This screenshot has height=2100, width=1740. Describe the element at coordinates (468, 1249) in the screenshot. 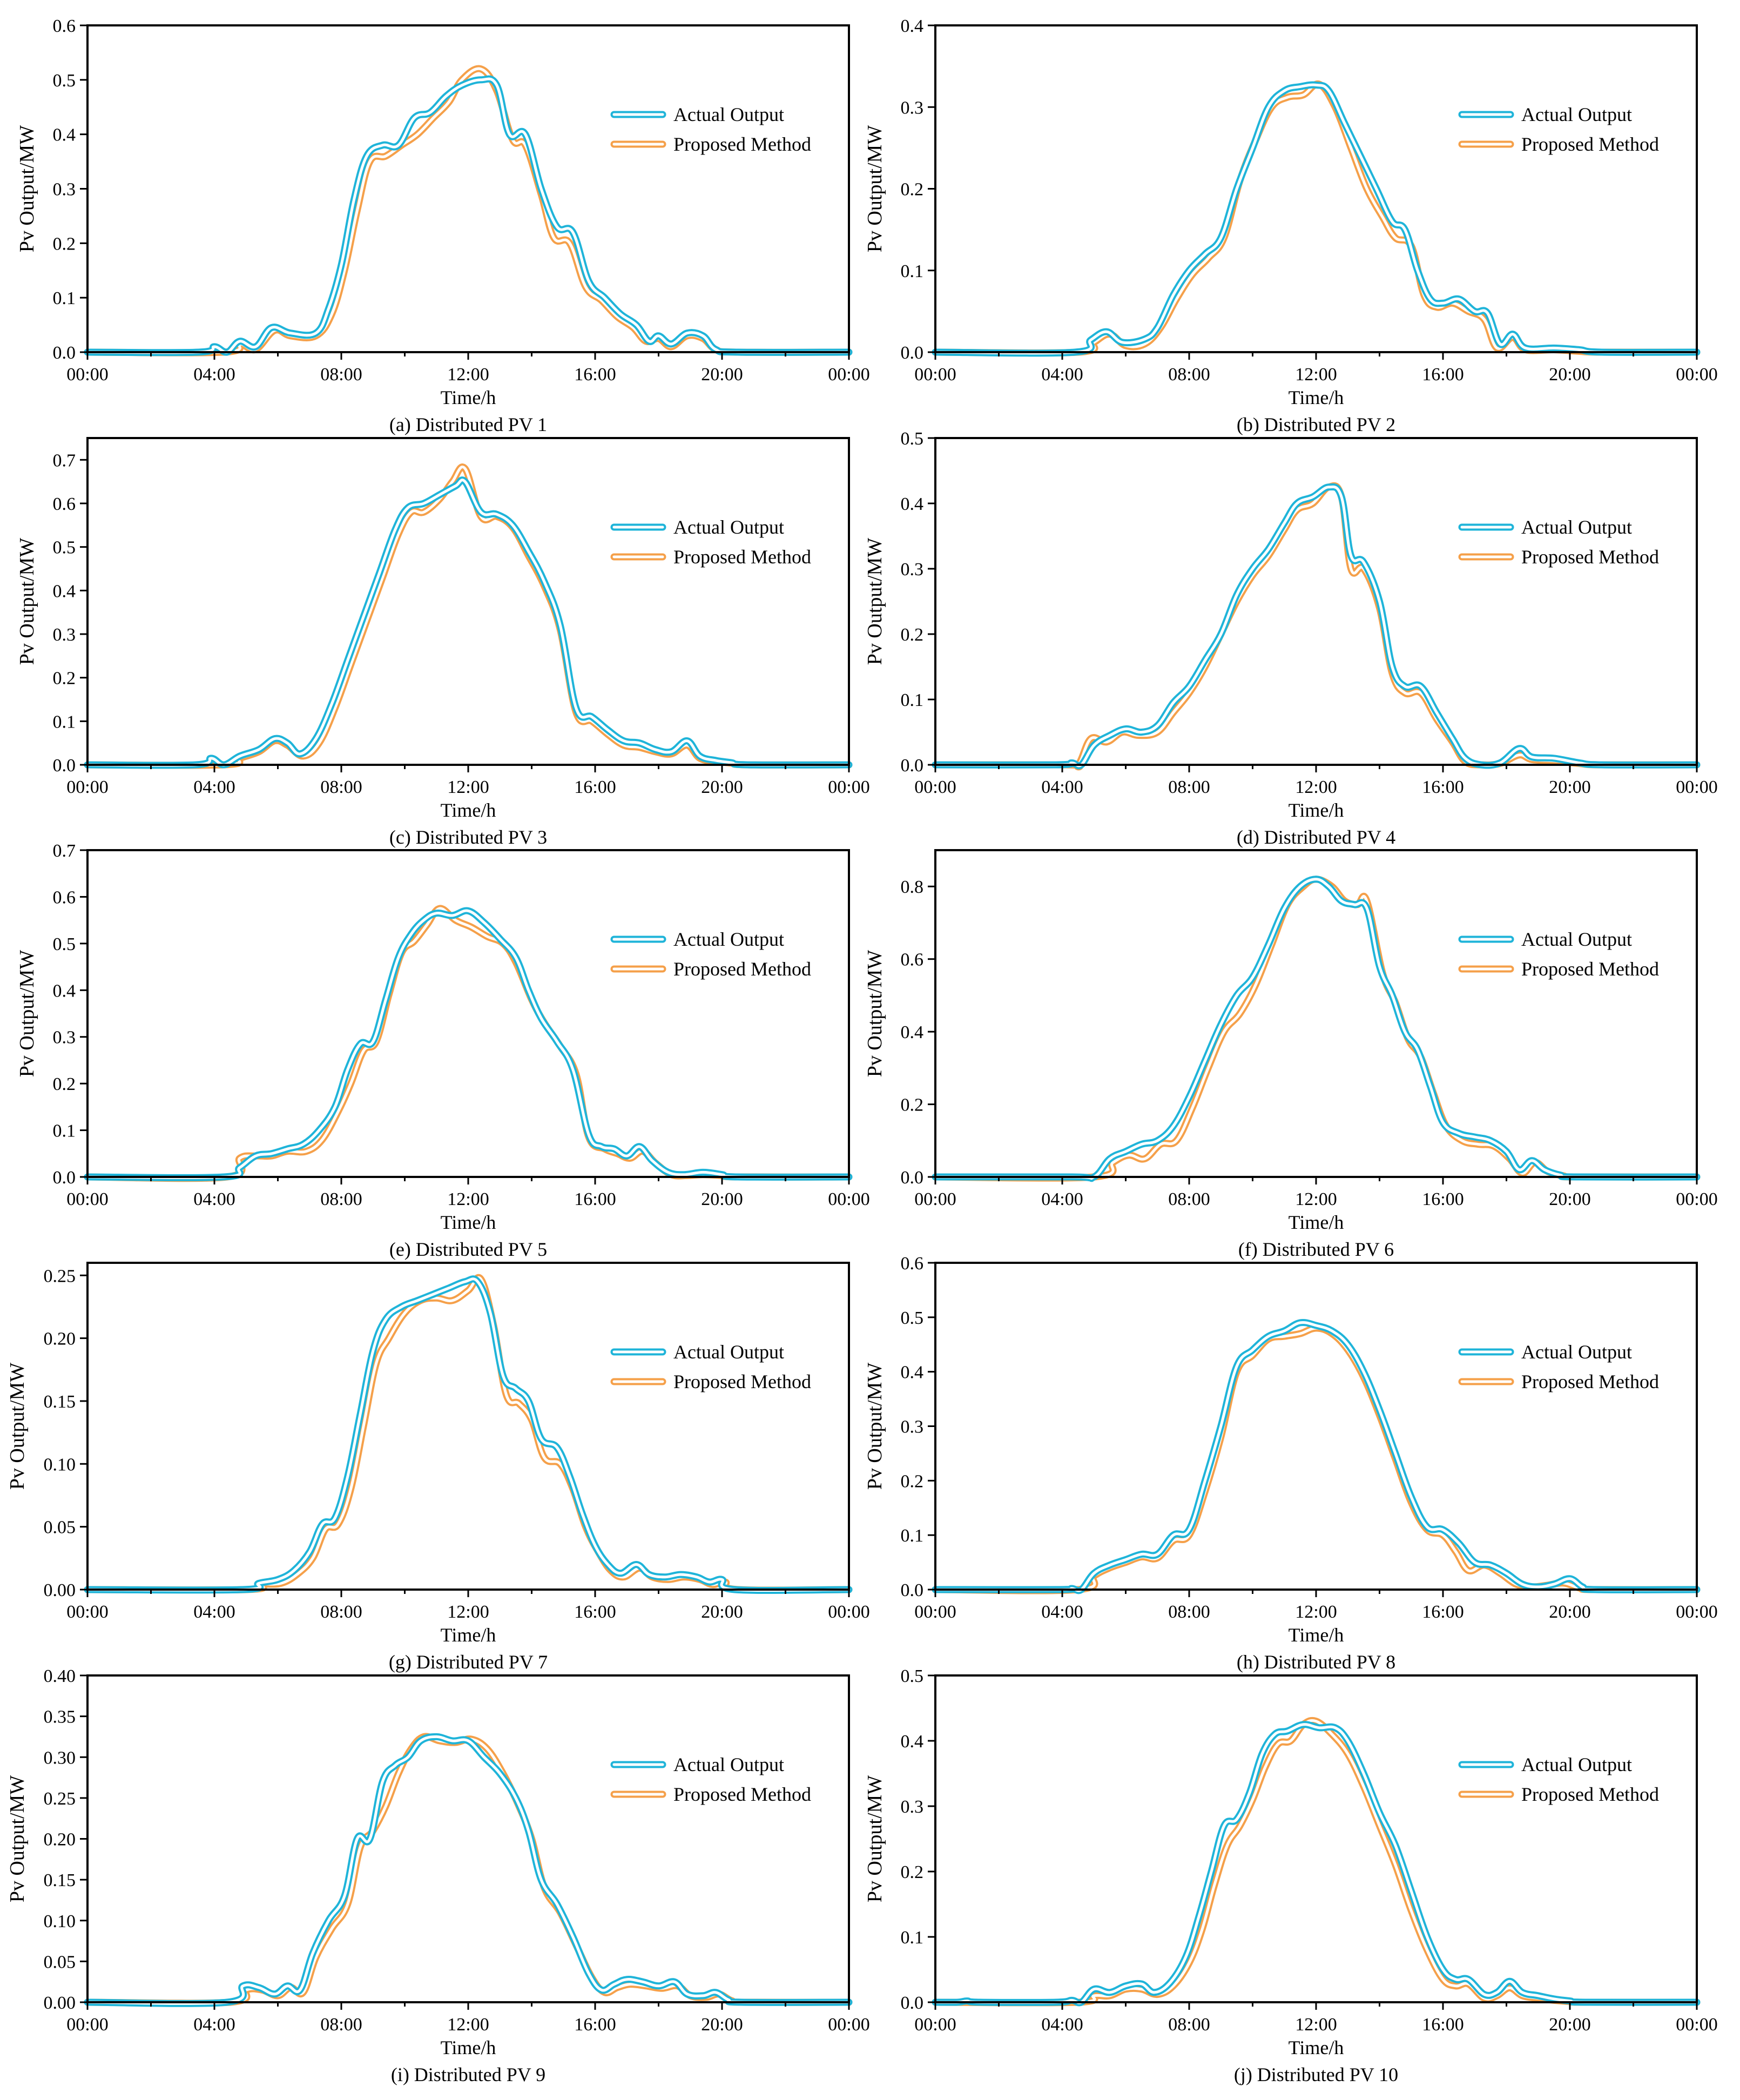

I see `panel-caption: (e) Distributed PV 5` at that location.